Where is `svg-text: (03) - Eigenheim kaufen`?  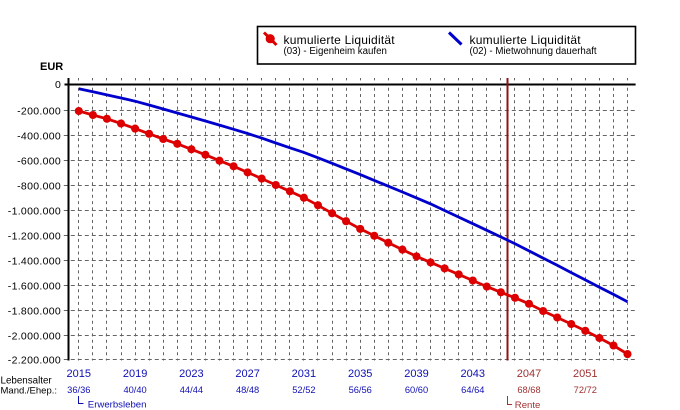
svg-text: (03) - Eigenheim kaufen is located at coordinates (335, 51).